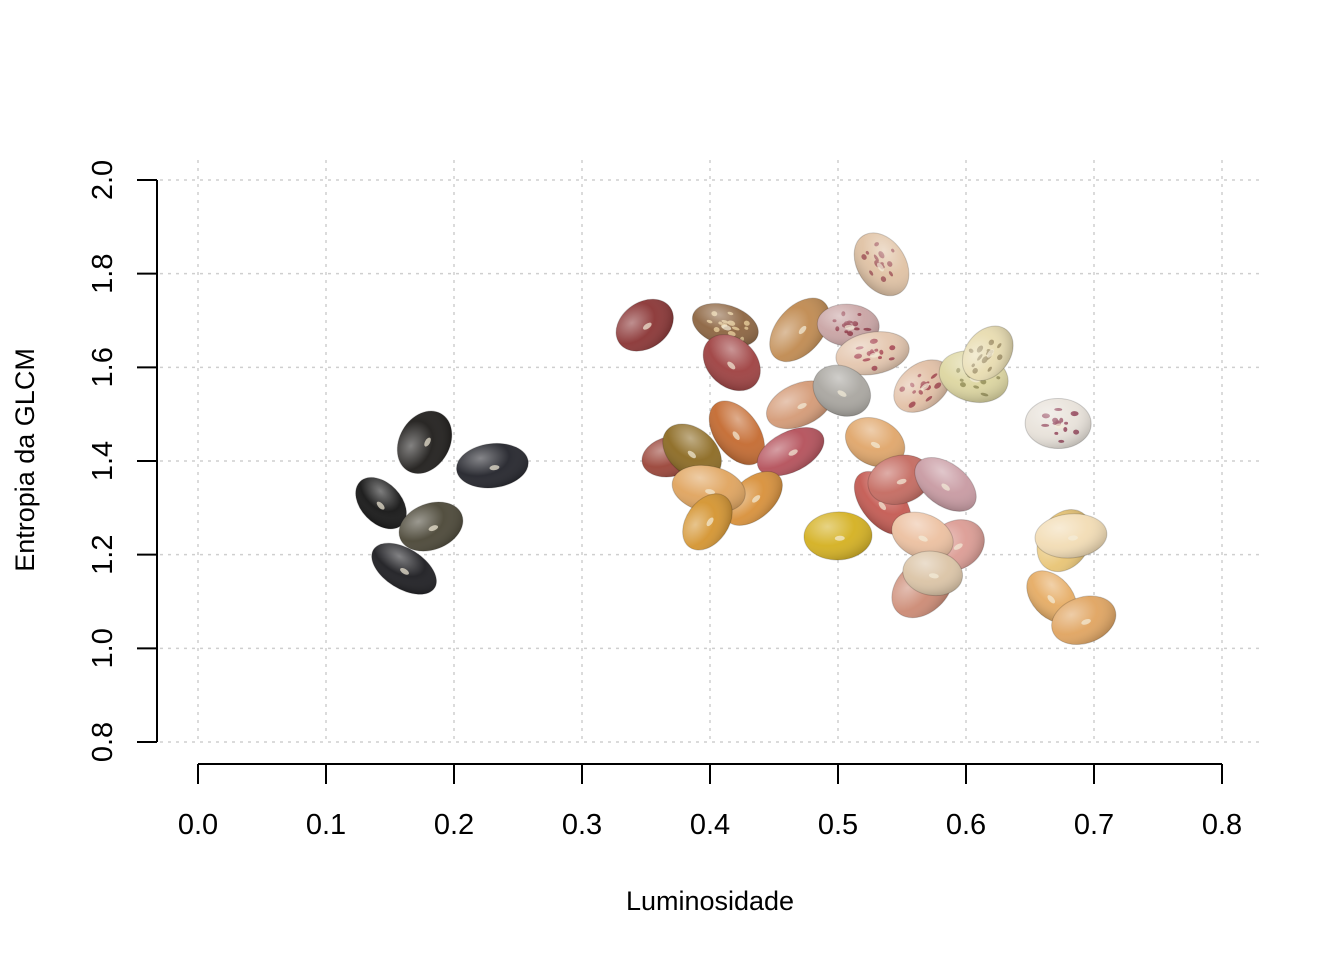  What do you see at coordinates (710, 901) in the screenshot?
I see `x-axis-title: Luminosidade` at bounding box center [710, 901].